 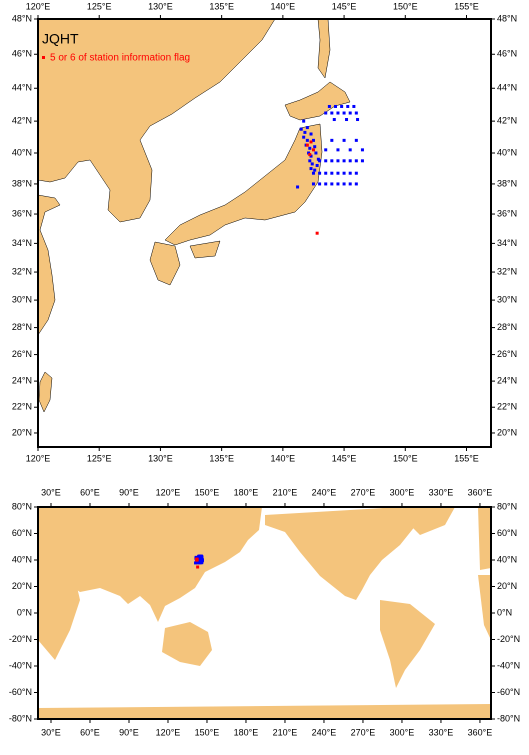 What do you see at coordinates (22, 271) in the screenshot?
I see `y-tick-label: 32°N` at bounding box center [22, 271].